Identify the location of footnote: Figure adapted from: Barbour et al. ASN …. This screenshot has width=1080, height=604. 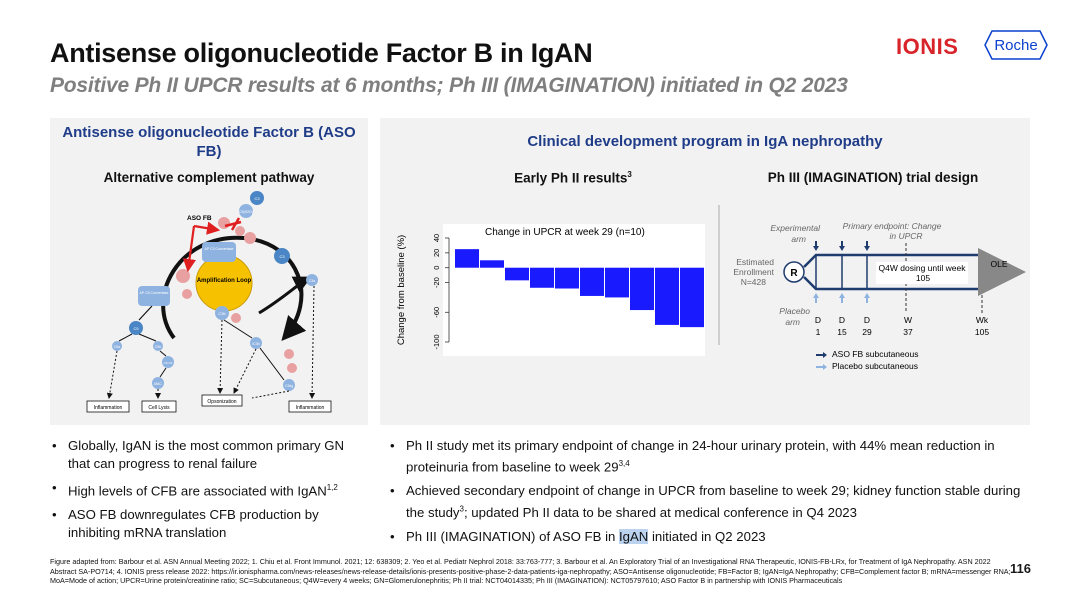
(530, 571).